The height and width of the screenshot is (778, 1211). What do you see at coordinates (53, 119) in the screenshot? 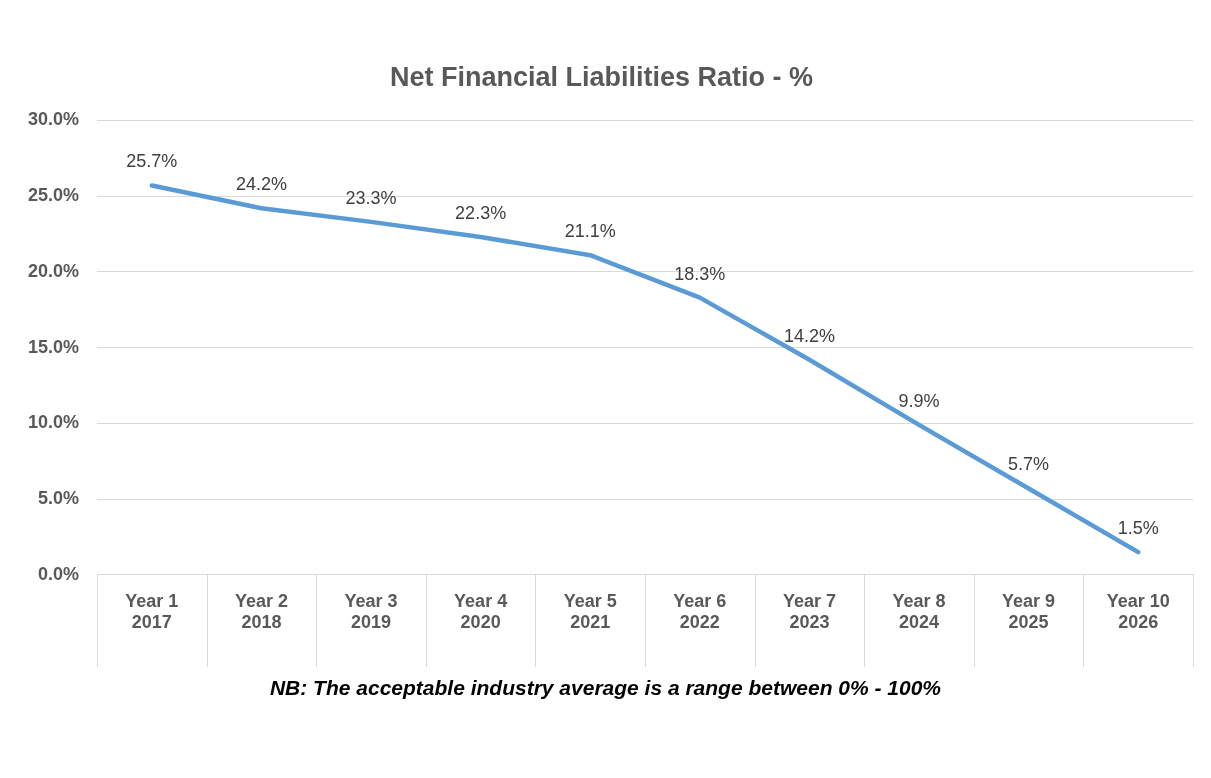
I see `y-tick-label: 30.0%` at bounding box center [53, 119].